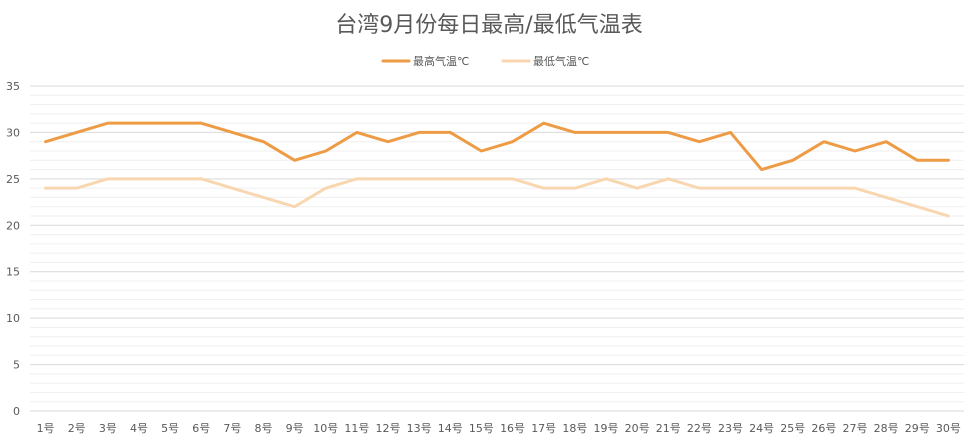 The height and width of the screenshot is (444, 979). I want to click on x-tick-label: 27号, so click(855, 428).